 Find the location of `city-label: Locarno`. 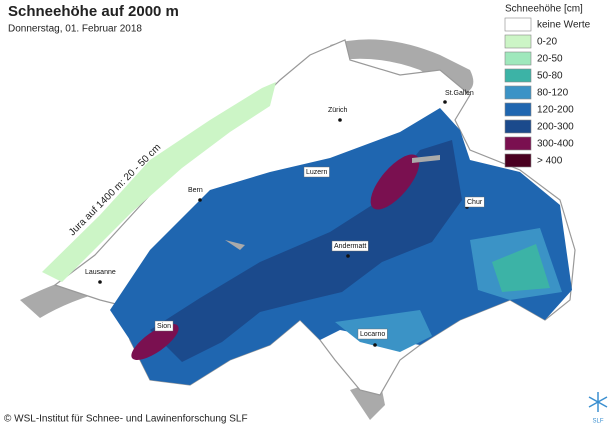

city-label: Locarno is located at coordinates (372, 334).